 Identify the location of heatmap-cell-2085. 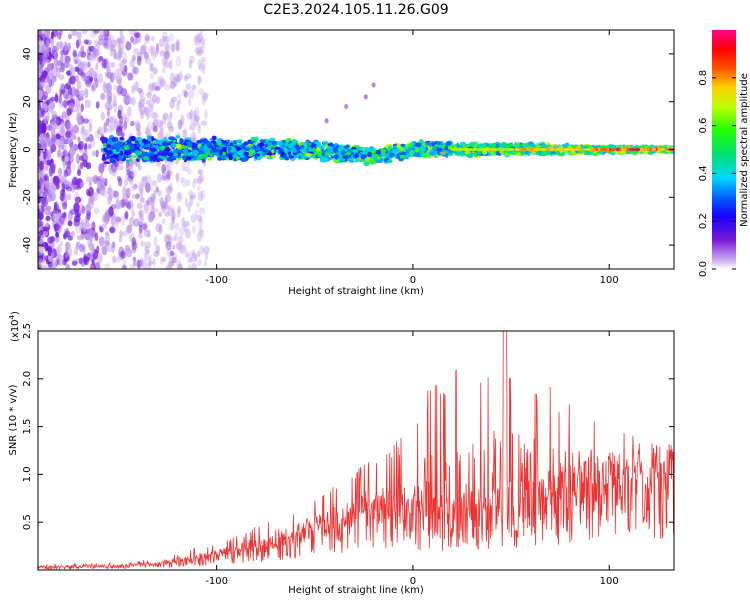
(366, 163).